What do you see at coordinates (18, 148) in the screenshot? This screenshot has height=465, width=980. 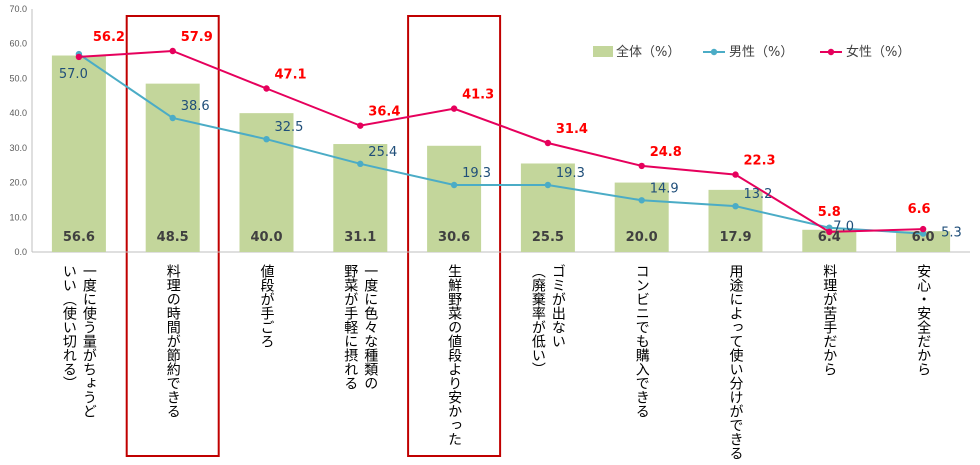 I see `y-tick-label: 30.0` at bounding box center [18, 148].